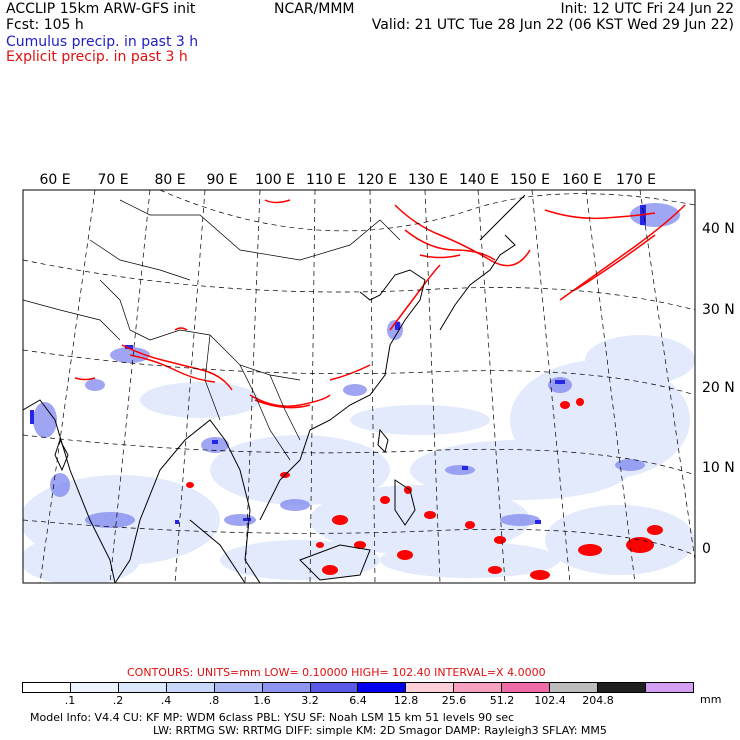  Describe the element at coordinates (275, 180) in the screenshot. I see `lon-label: 100 E` at that location.